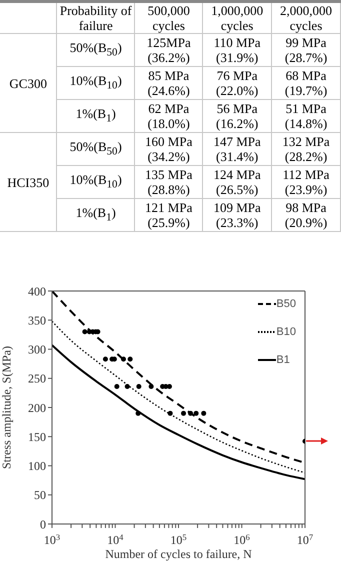  Describe the element at coordinates (28, 83) in the screenshot. I see `category-label: GC300` at that location.